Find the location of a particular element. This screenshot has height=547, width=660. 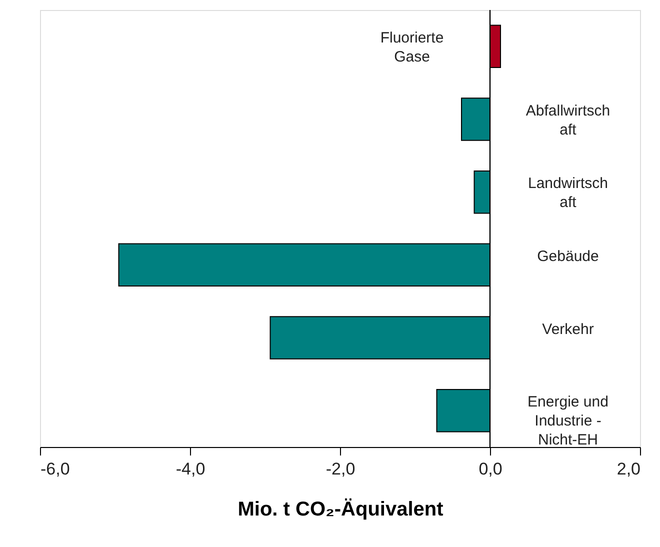

y-tick-label: Fluorierte Gase is located at coordinates (412, 47).